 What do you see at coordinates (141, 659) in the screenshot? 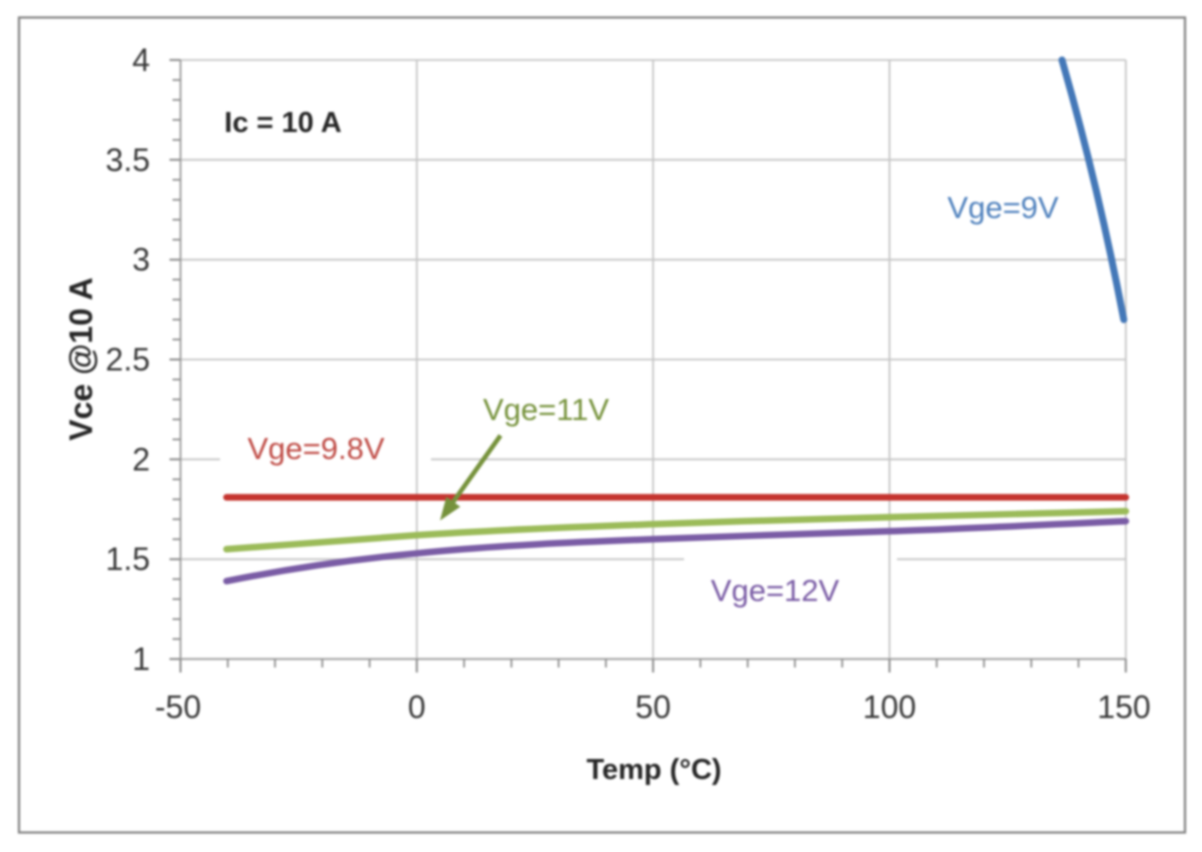
I see `svg-text: 1` at bounding box center [141, 659].